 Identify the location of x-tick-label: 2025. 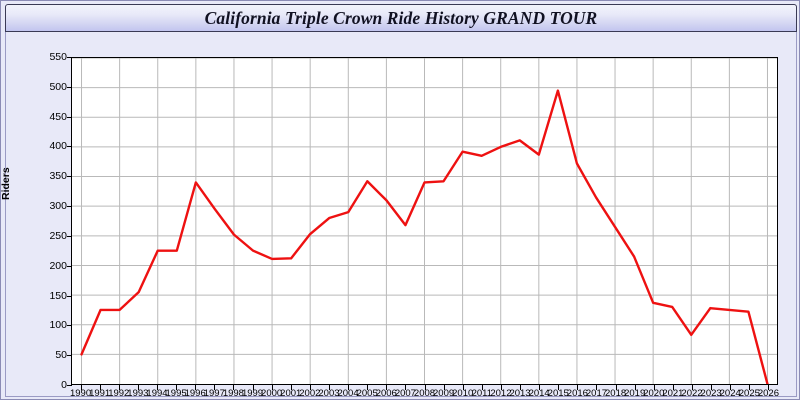
(749, 393).